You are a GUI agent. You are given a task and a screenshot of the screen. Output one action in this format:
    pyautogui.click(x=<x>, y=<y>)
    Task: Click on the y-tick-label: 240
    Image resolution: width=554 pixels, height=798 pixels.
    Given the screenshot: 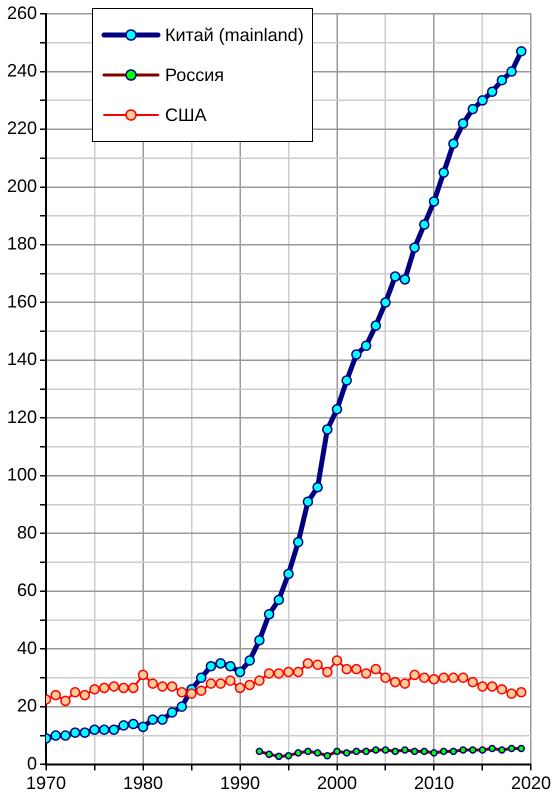 What is the action you would take?
    pyautogui.click(x=22, y=70)
    